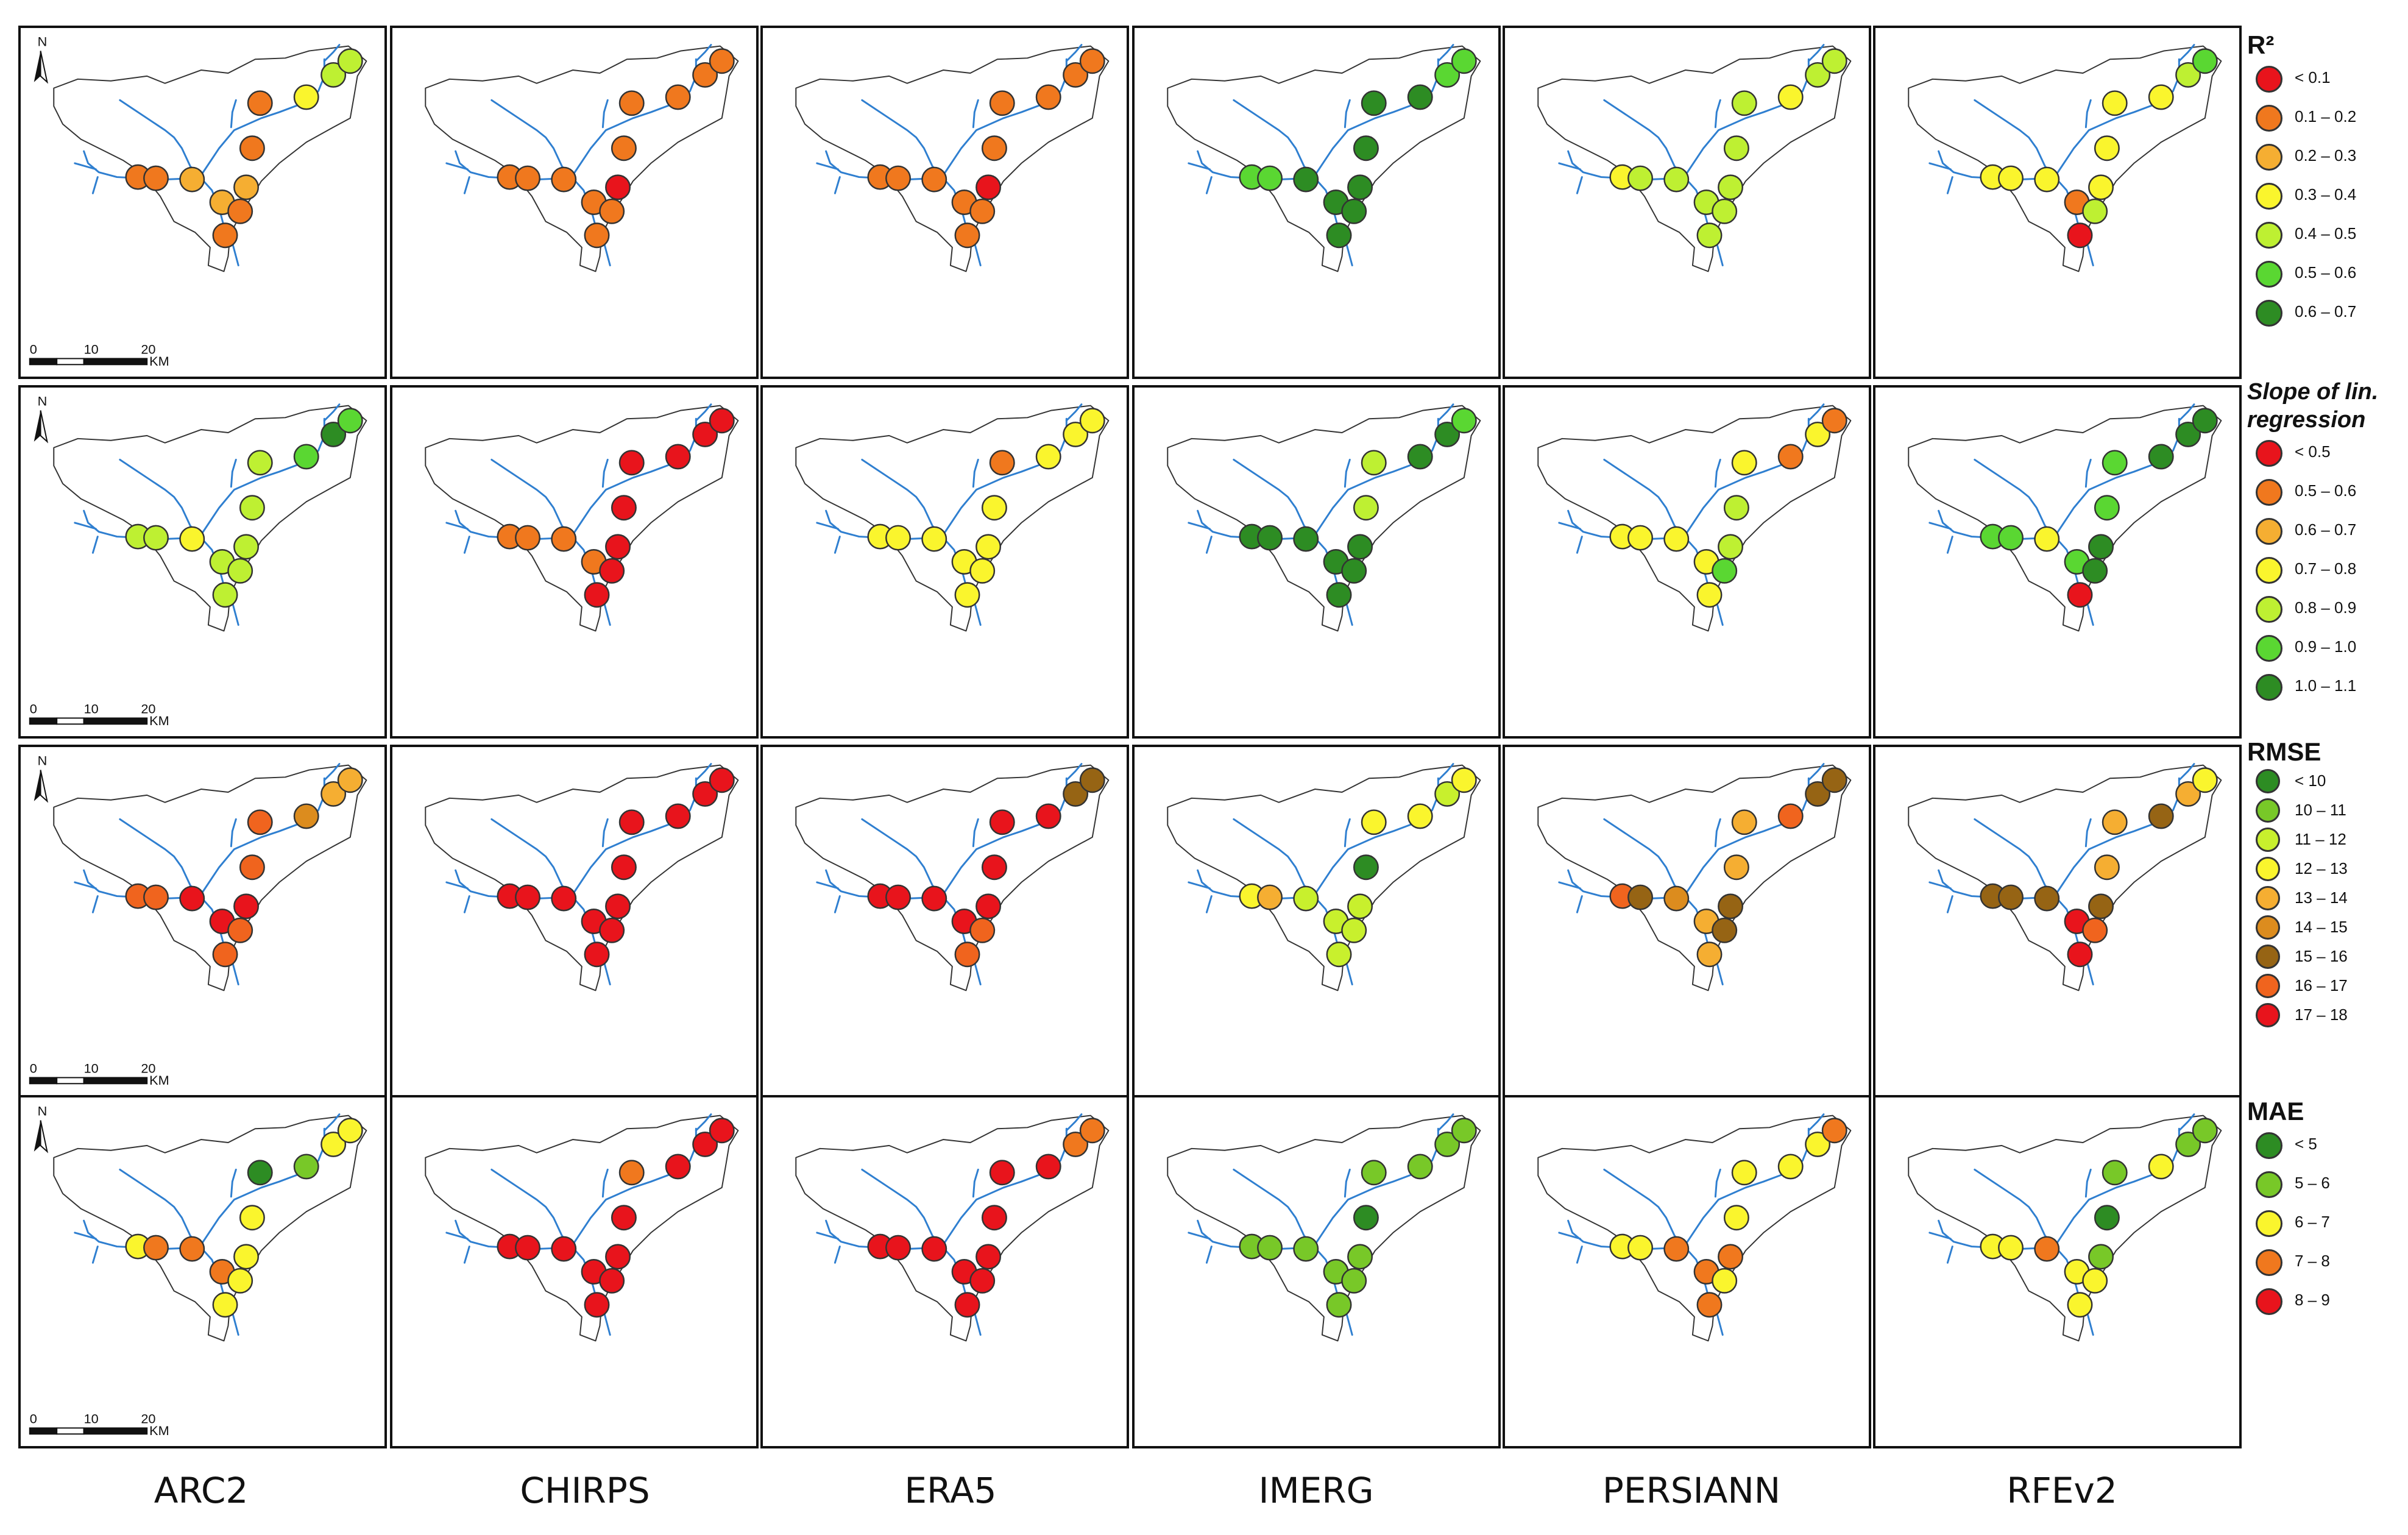 The height and width of the screenshot is (1535, 2408). I want to click on map-panel-arc2-2: N 0 10 20 KM, so click(203, 921).